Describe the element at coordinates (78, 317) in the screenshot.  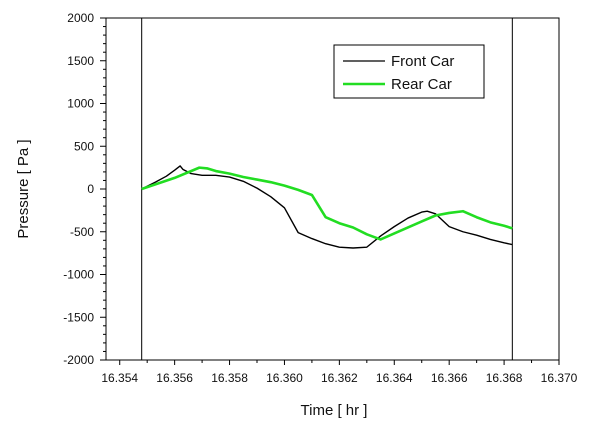
I see `y-tick-label: -1500` at that location.